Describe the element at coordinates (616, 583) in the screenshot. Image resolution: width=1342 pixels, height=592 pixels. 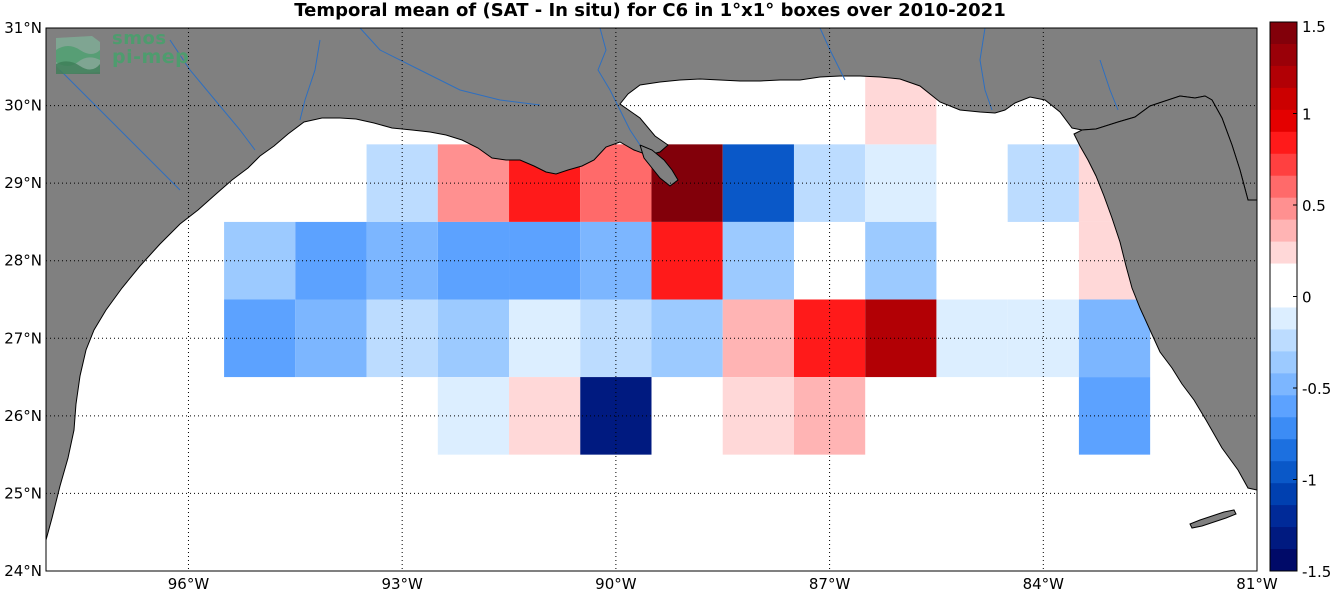
I see `longitude-tick-label: 90°W` at that location.